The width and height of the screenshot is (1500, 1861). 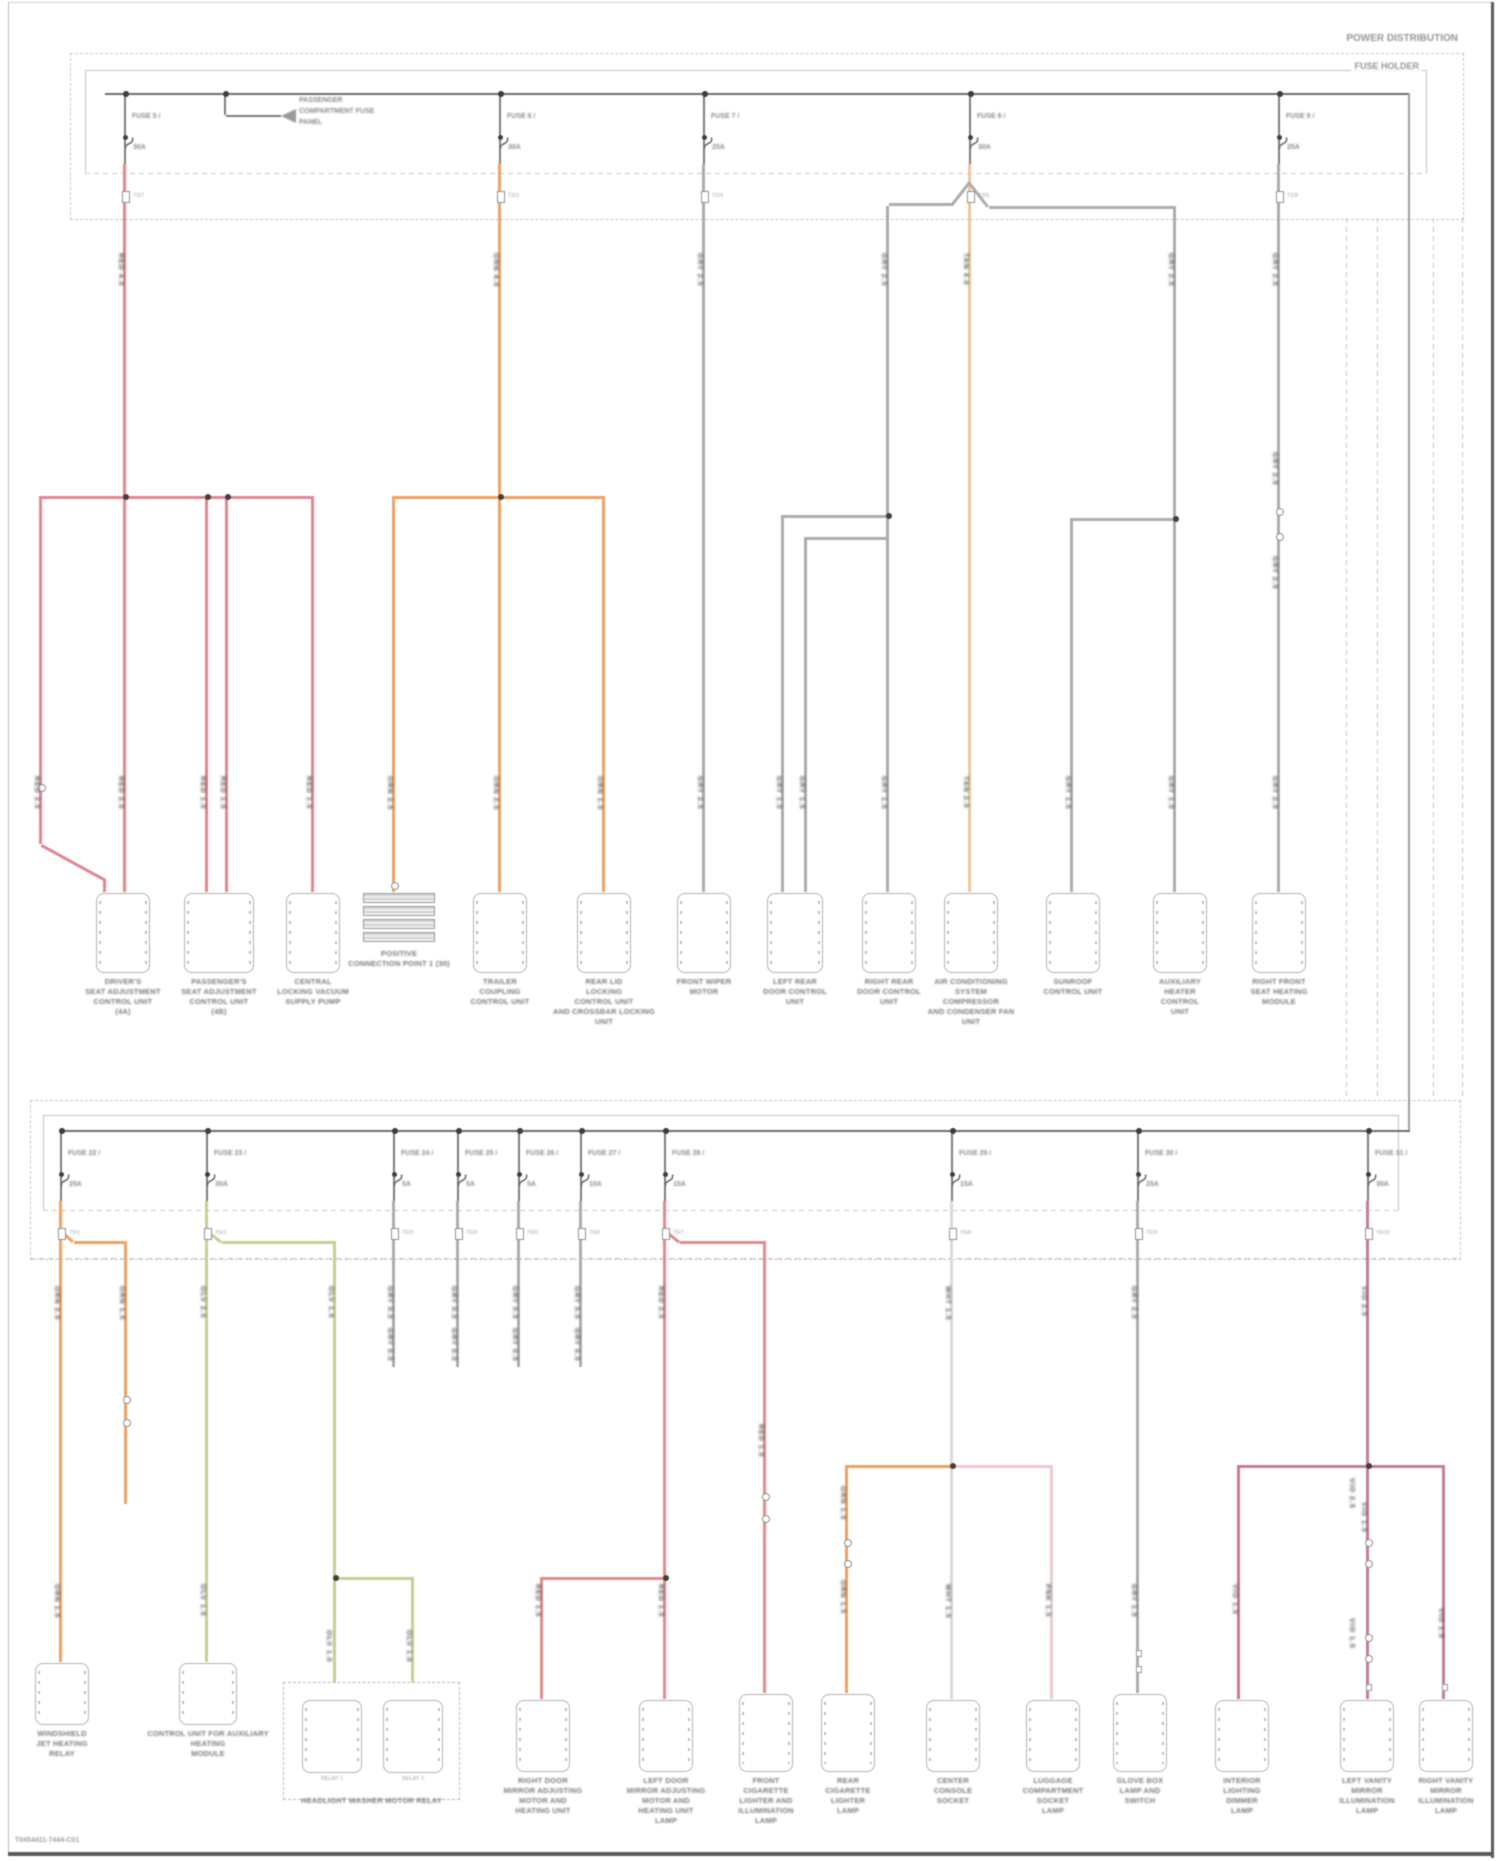 What do you see at coordinates (604, 1153) in the screenshot?
I see `fuse-label: FUSE 27 /` at bounding box center [604, 1153].